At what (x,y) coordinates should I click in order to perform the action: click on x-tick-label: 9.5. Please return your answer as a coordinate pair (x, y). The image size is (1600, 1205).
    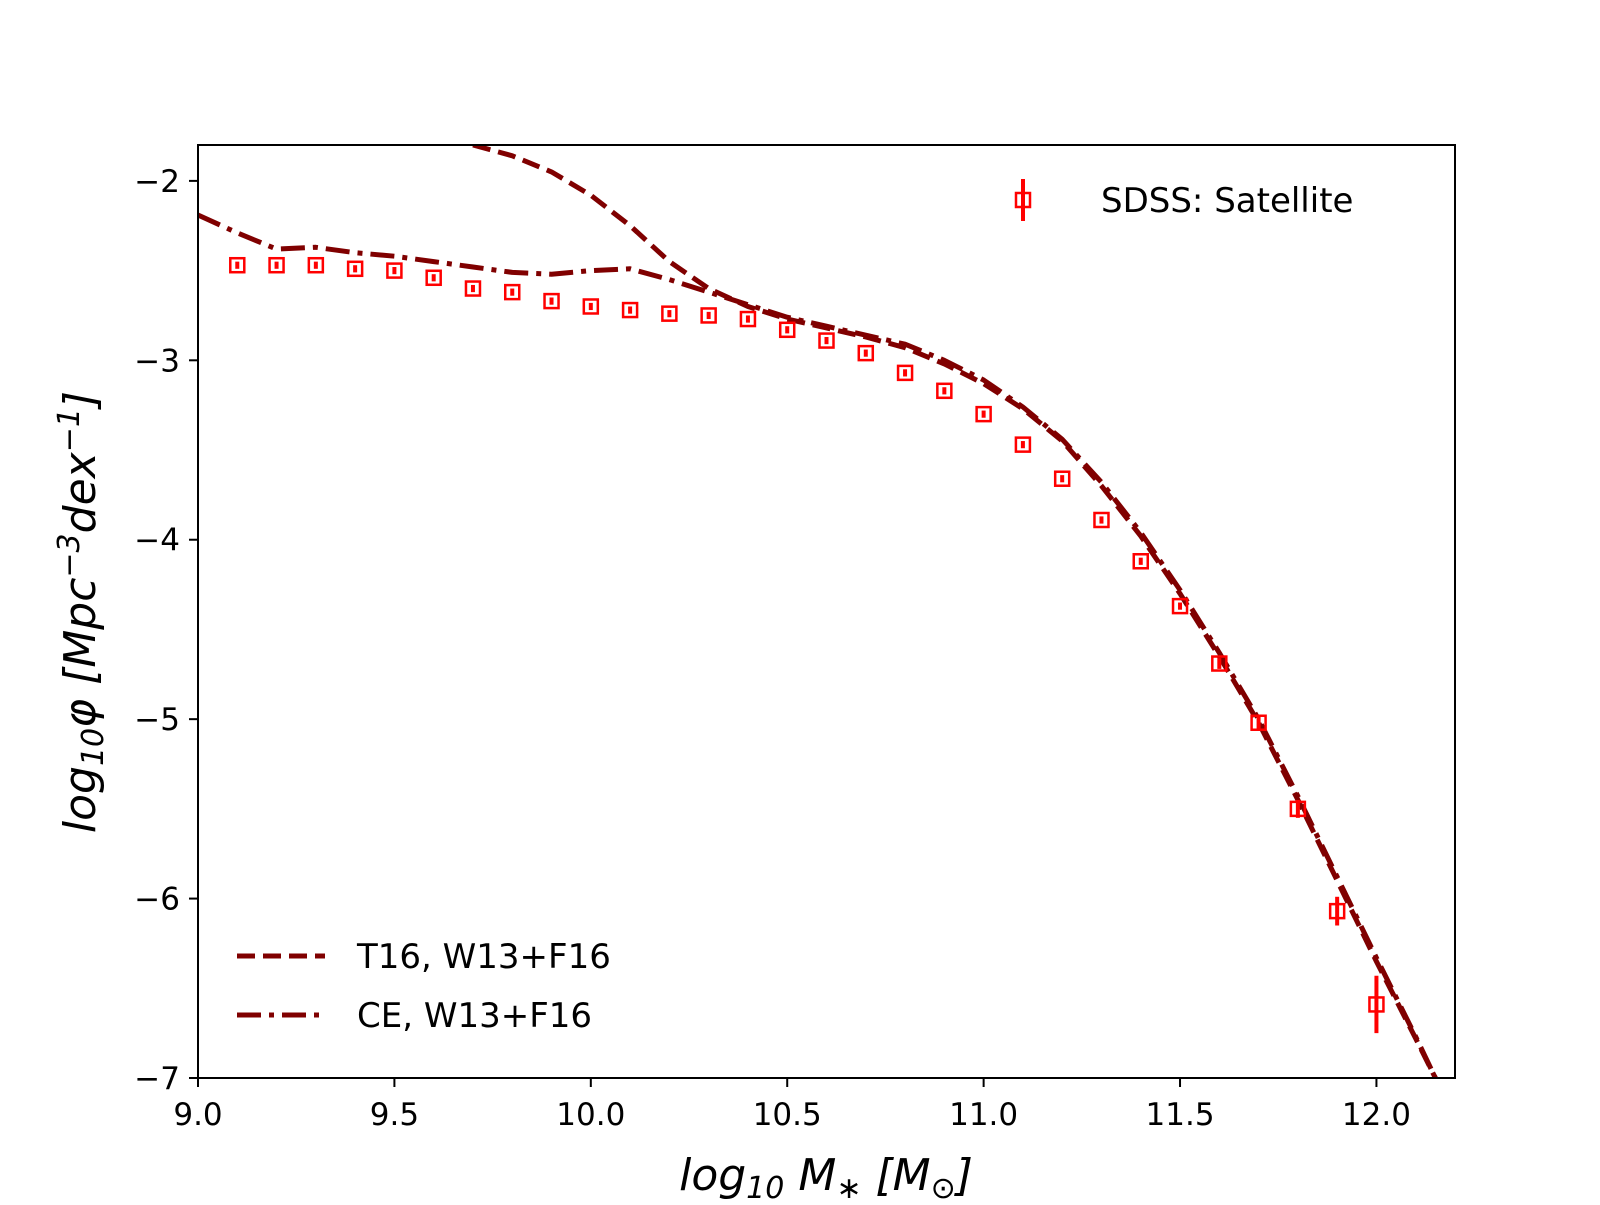
    Looking at the image, I should click on (394, 1115).